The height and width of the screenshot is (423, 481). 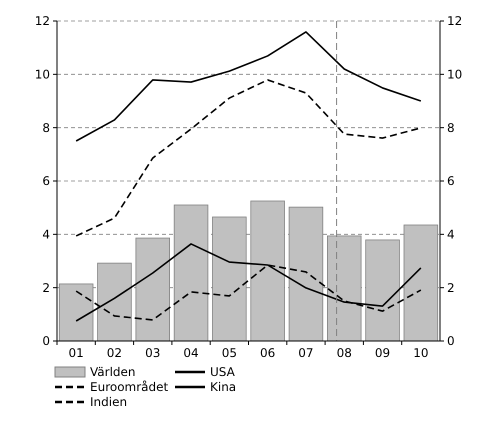 I want to click on y-tick-label: 8, so click(x=46, y=127).